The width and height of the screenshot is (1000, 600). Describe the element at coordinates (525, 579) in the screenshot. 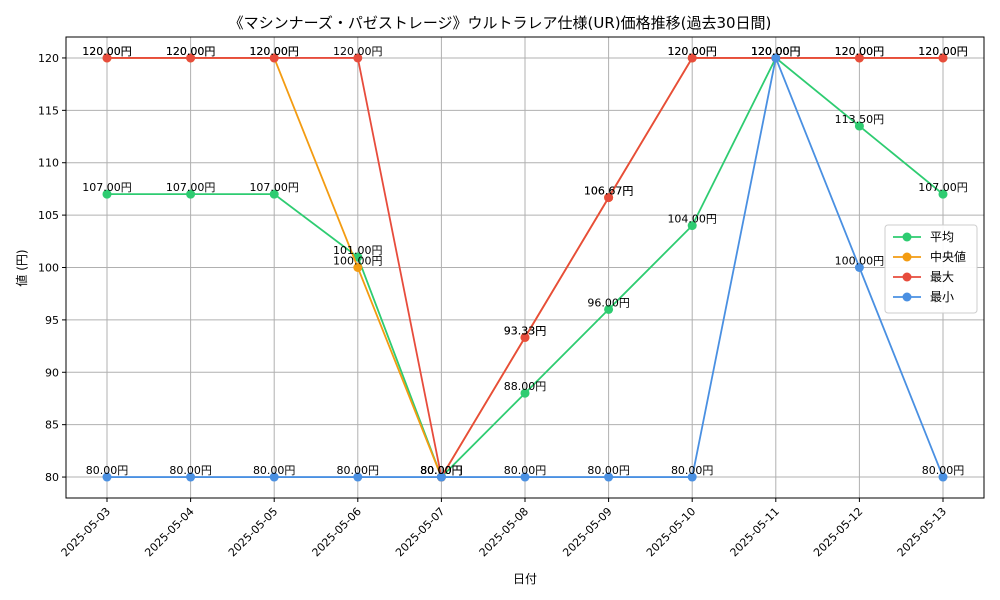

I see `x-axis-label: 日付` at that location.